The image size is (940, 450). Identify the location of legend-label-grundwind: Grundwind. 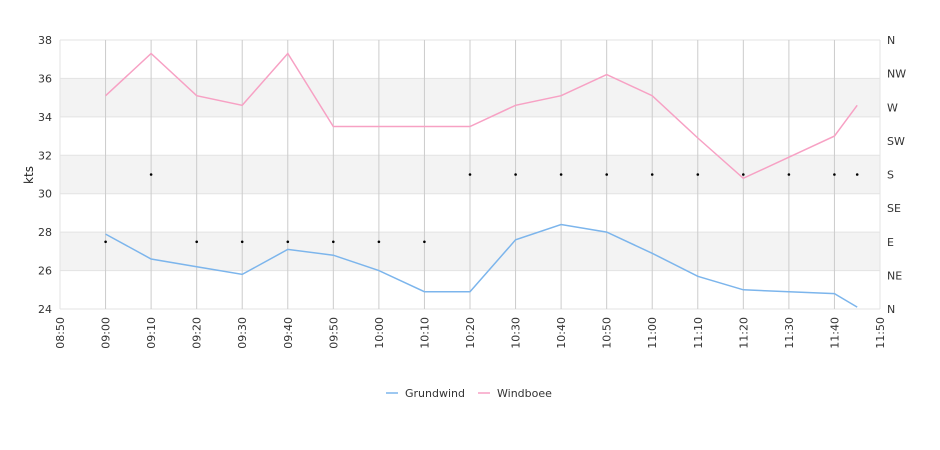
(435, 393).